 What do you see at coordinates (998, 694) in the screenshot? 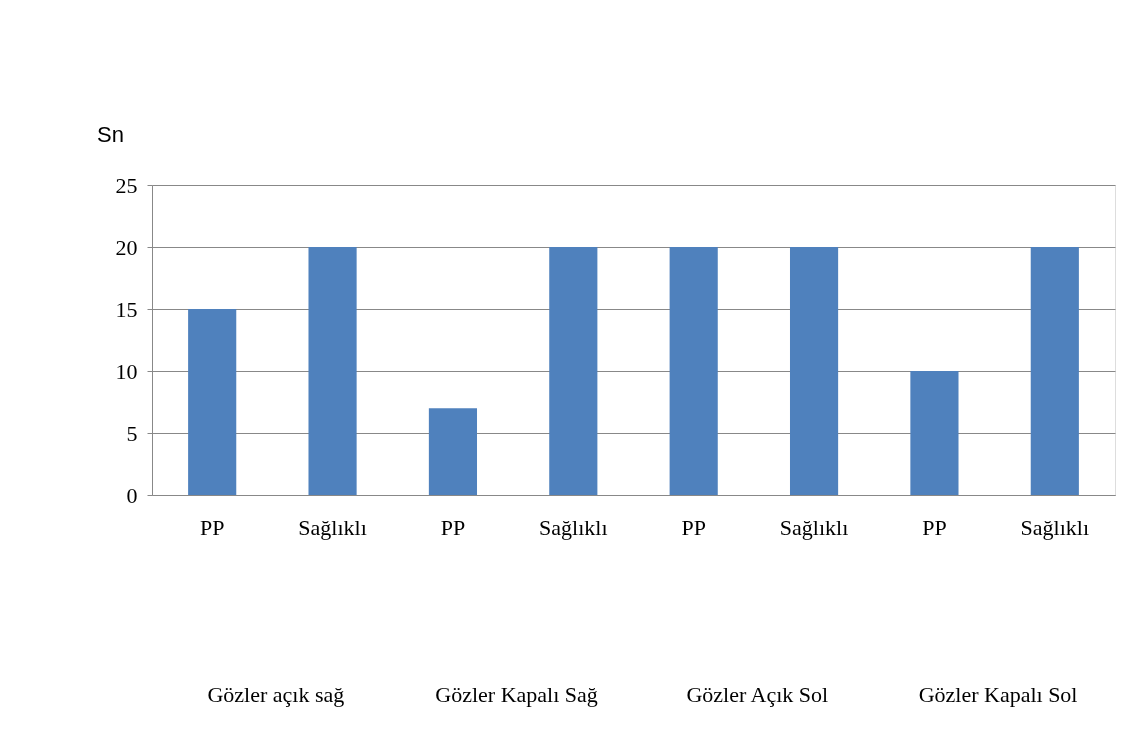
I see `text: Gözler Kapalı Sol` at bounding box center [998, 694].